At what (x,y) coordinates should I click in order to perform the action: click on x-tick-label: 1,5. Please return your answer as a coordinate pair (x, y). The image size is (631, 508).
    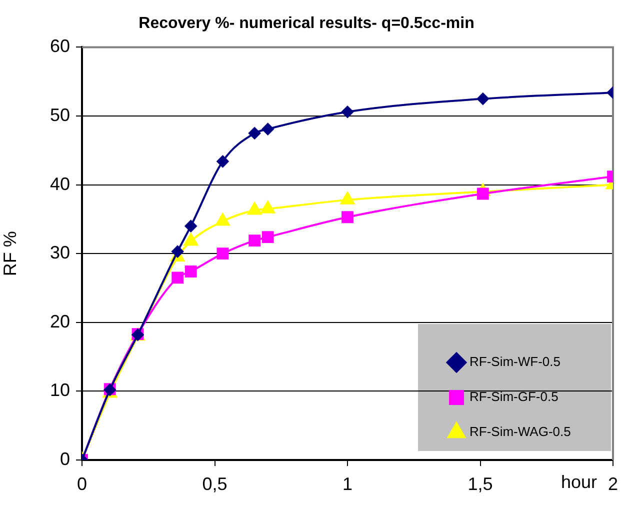
    Looking at the image, I should click on (480, 484).